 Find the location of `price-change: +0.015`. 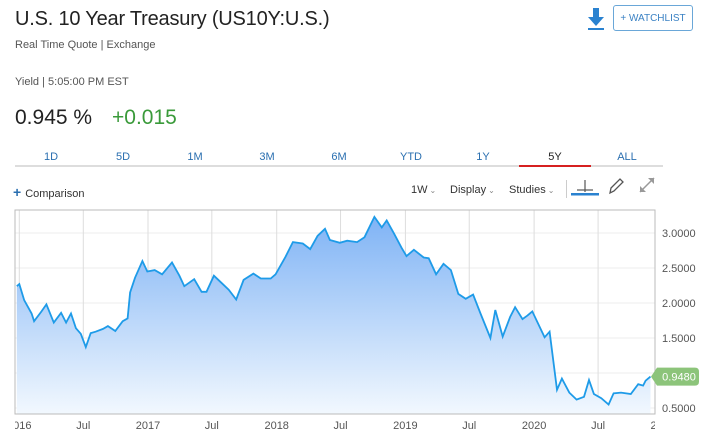

price-change: +0.015 is located at coordinates (144, 117).